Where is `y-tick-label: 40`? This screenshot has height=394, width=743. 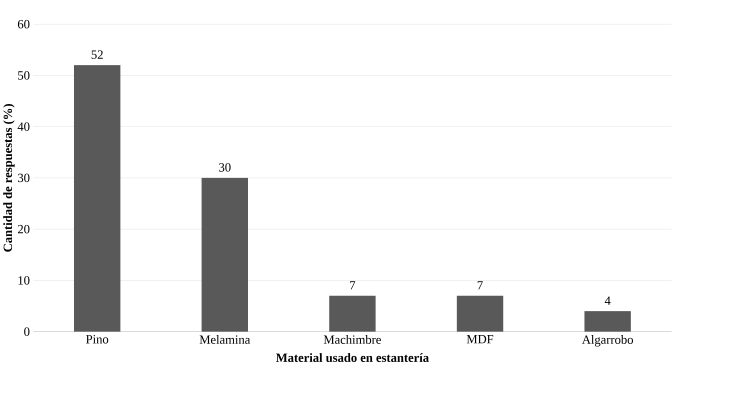 y-tick-label: 40 is located at coordinates (24, 126).